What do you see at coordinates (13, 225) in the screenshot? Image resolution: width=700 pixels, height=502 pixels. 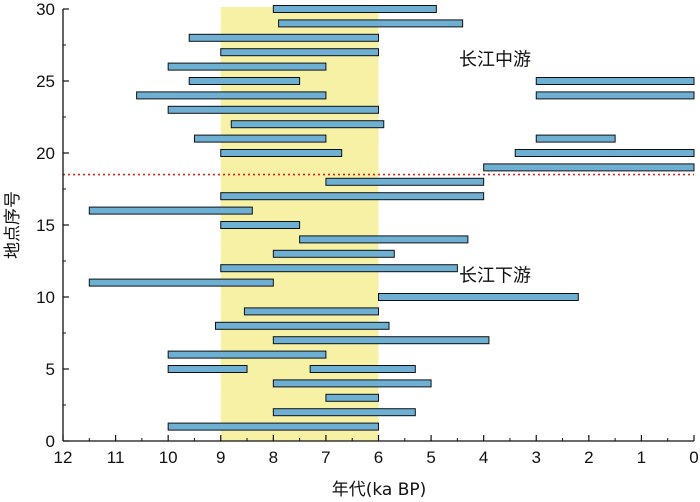 I see `y-axis-title: 地点序号` at bounding box center [13, 225].